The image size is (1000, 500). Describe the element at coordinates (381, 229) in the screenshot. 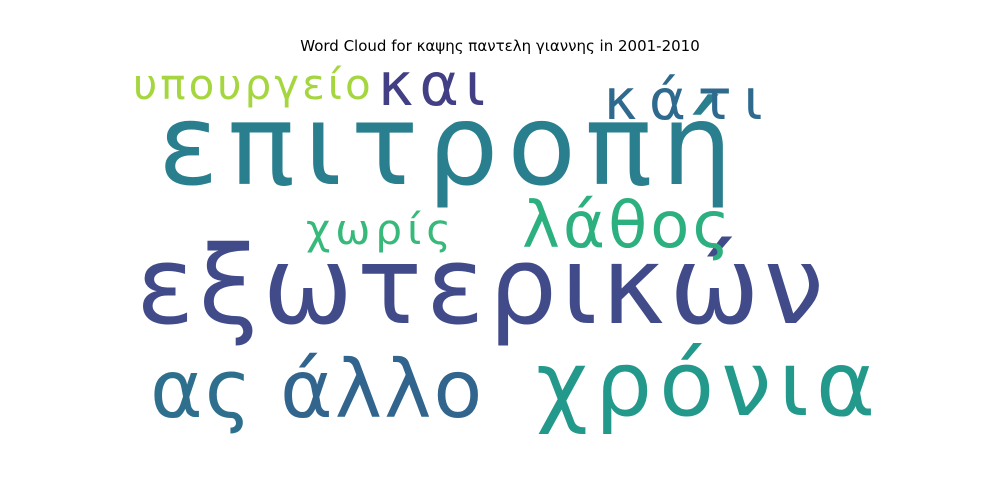

I see `cloud-word: χωρίς` at that location.